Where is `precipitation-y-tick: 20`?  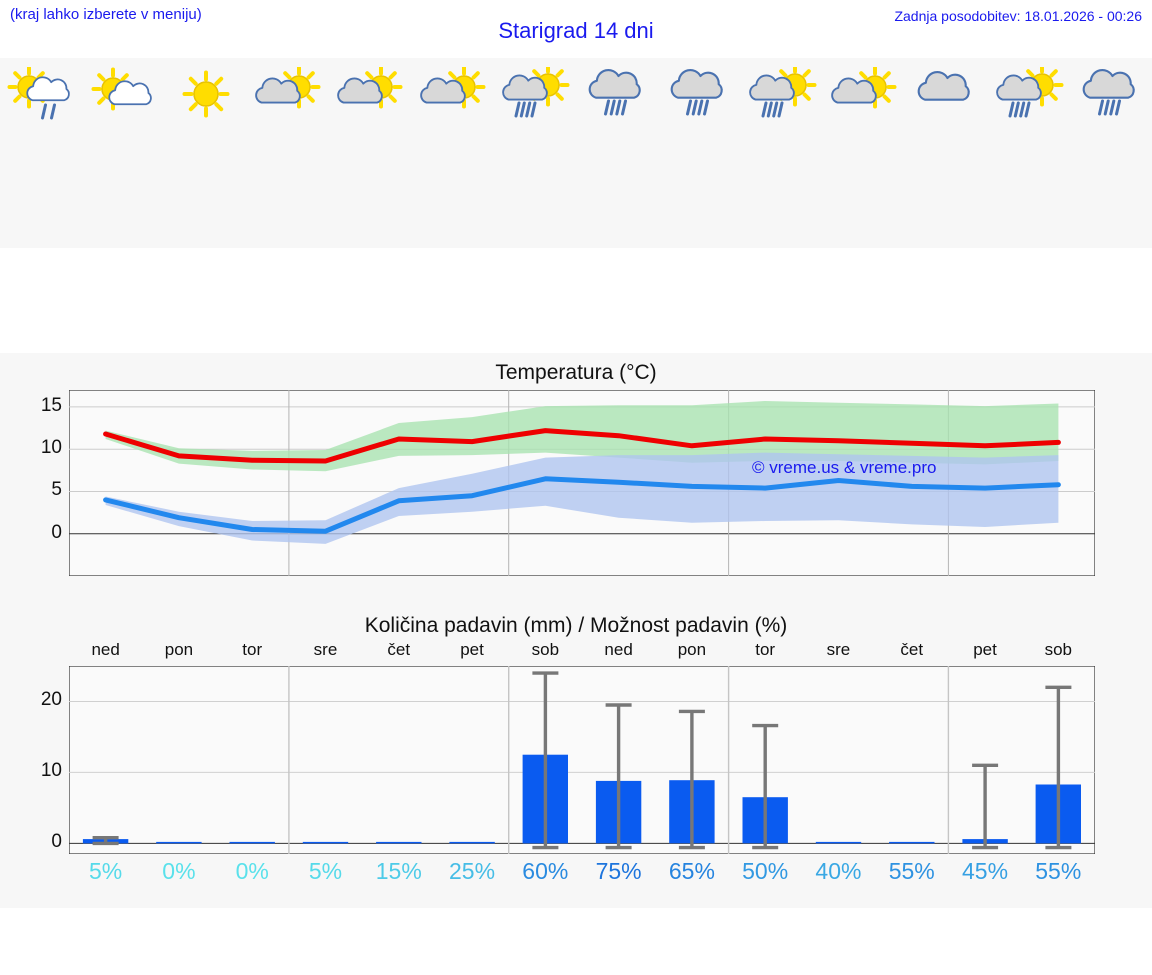
precipitation-y-tick: 20 is located at coordinates (51, 700).